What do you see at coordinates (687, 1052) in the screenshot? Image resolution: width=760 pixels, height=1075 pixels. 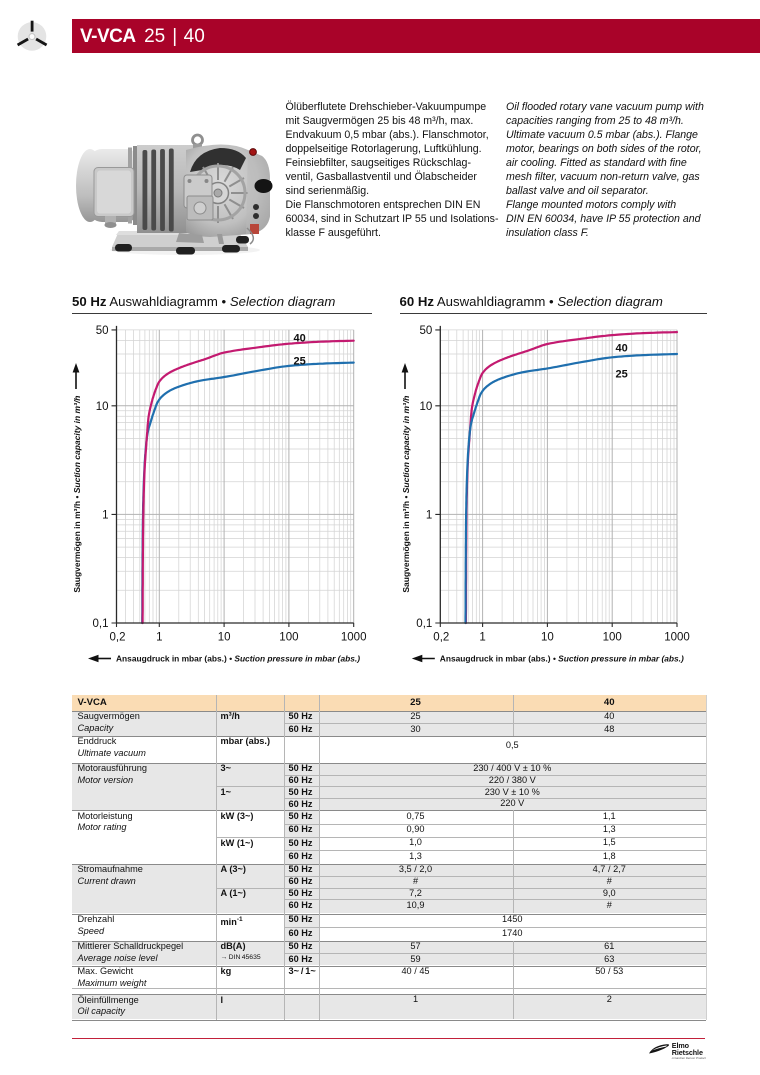 I see `svg-text: Rietschle` at bounding box center [687, 1052].